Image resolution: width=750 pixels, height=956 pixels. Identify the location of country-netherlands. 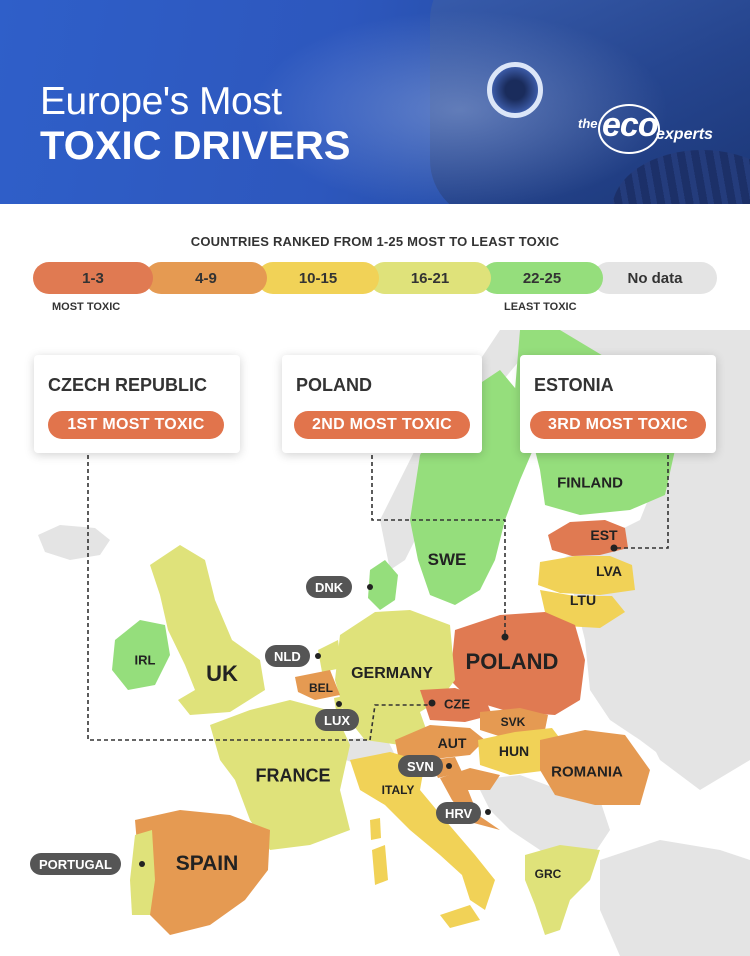
(330, 656).